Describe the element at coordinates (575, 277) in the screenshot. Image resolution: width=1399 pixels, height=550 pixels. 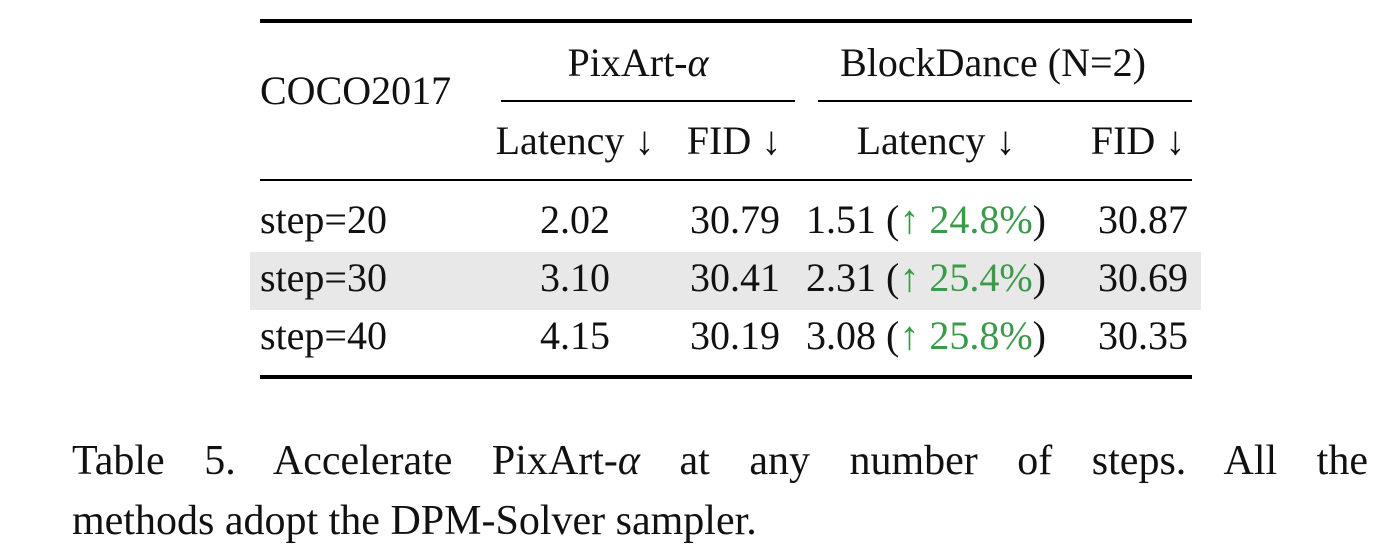
I see `cell-pixart-latency: 3.10` at that location.